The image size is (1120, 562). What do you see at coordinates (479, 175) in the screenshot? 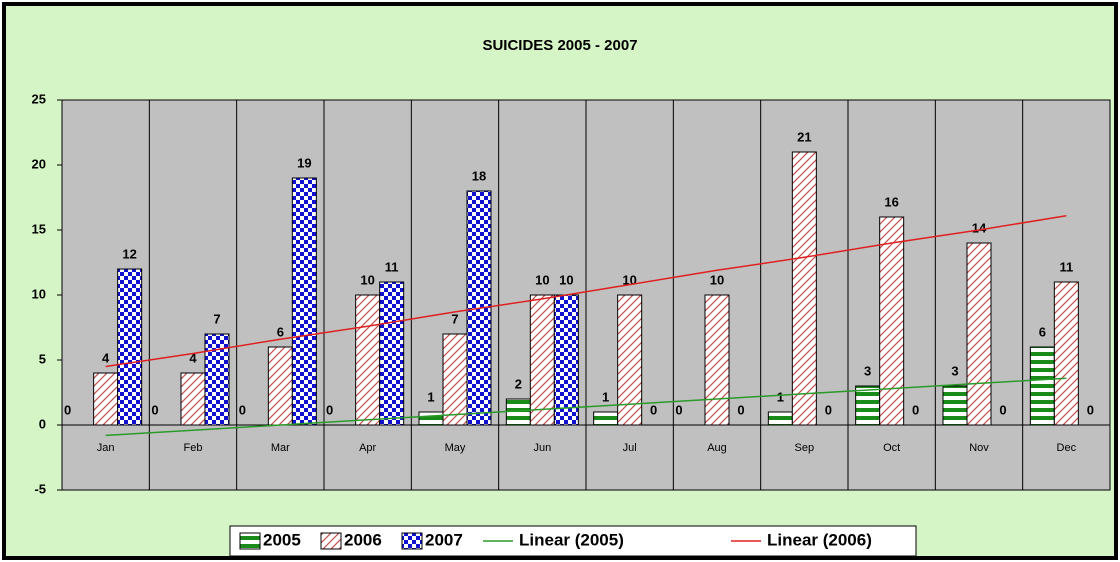
I see `data-label: 18` at bounding box center [479, 175].